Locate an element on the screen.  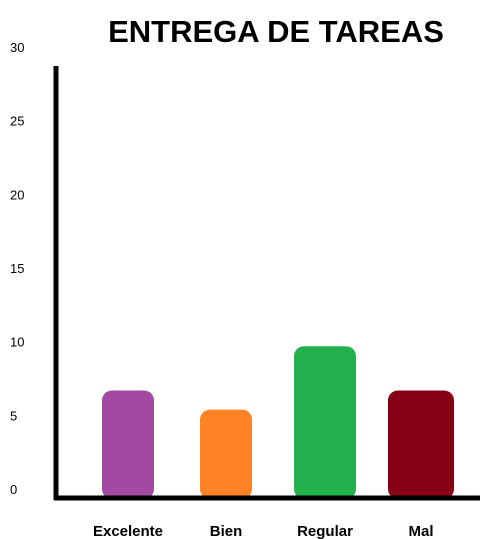
y-tick-label: 25 is located at coordinates (17, 121).